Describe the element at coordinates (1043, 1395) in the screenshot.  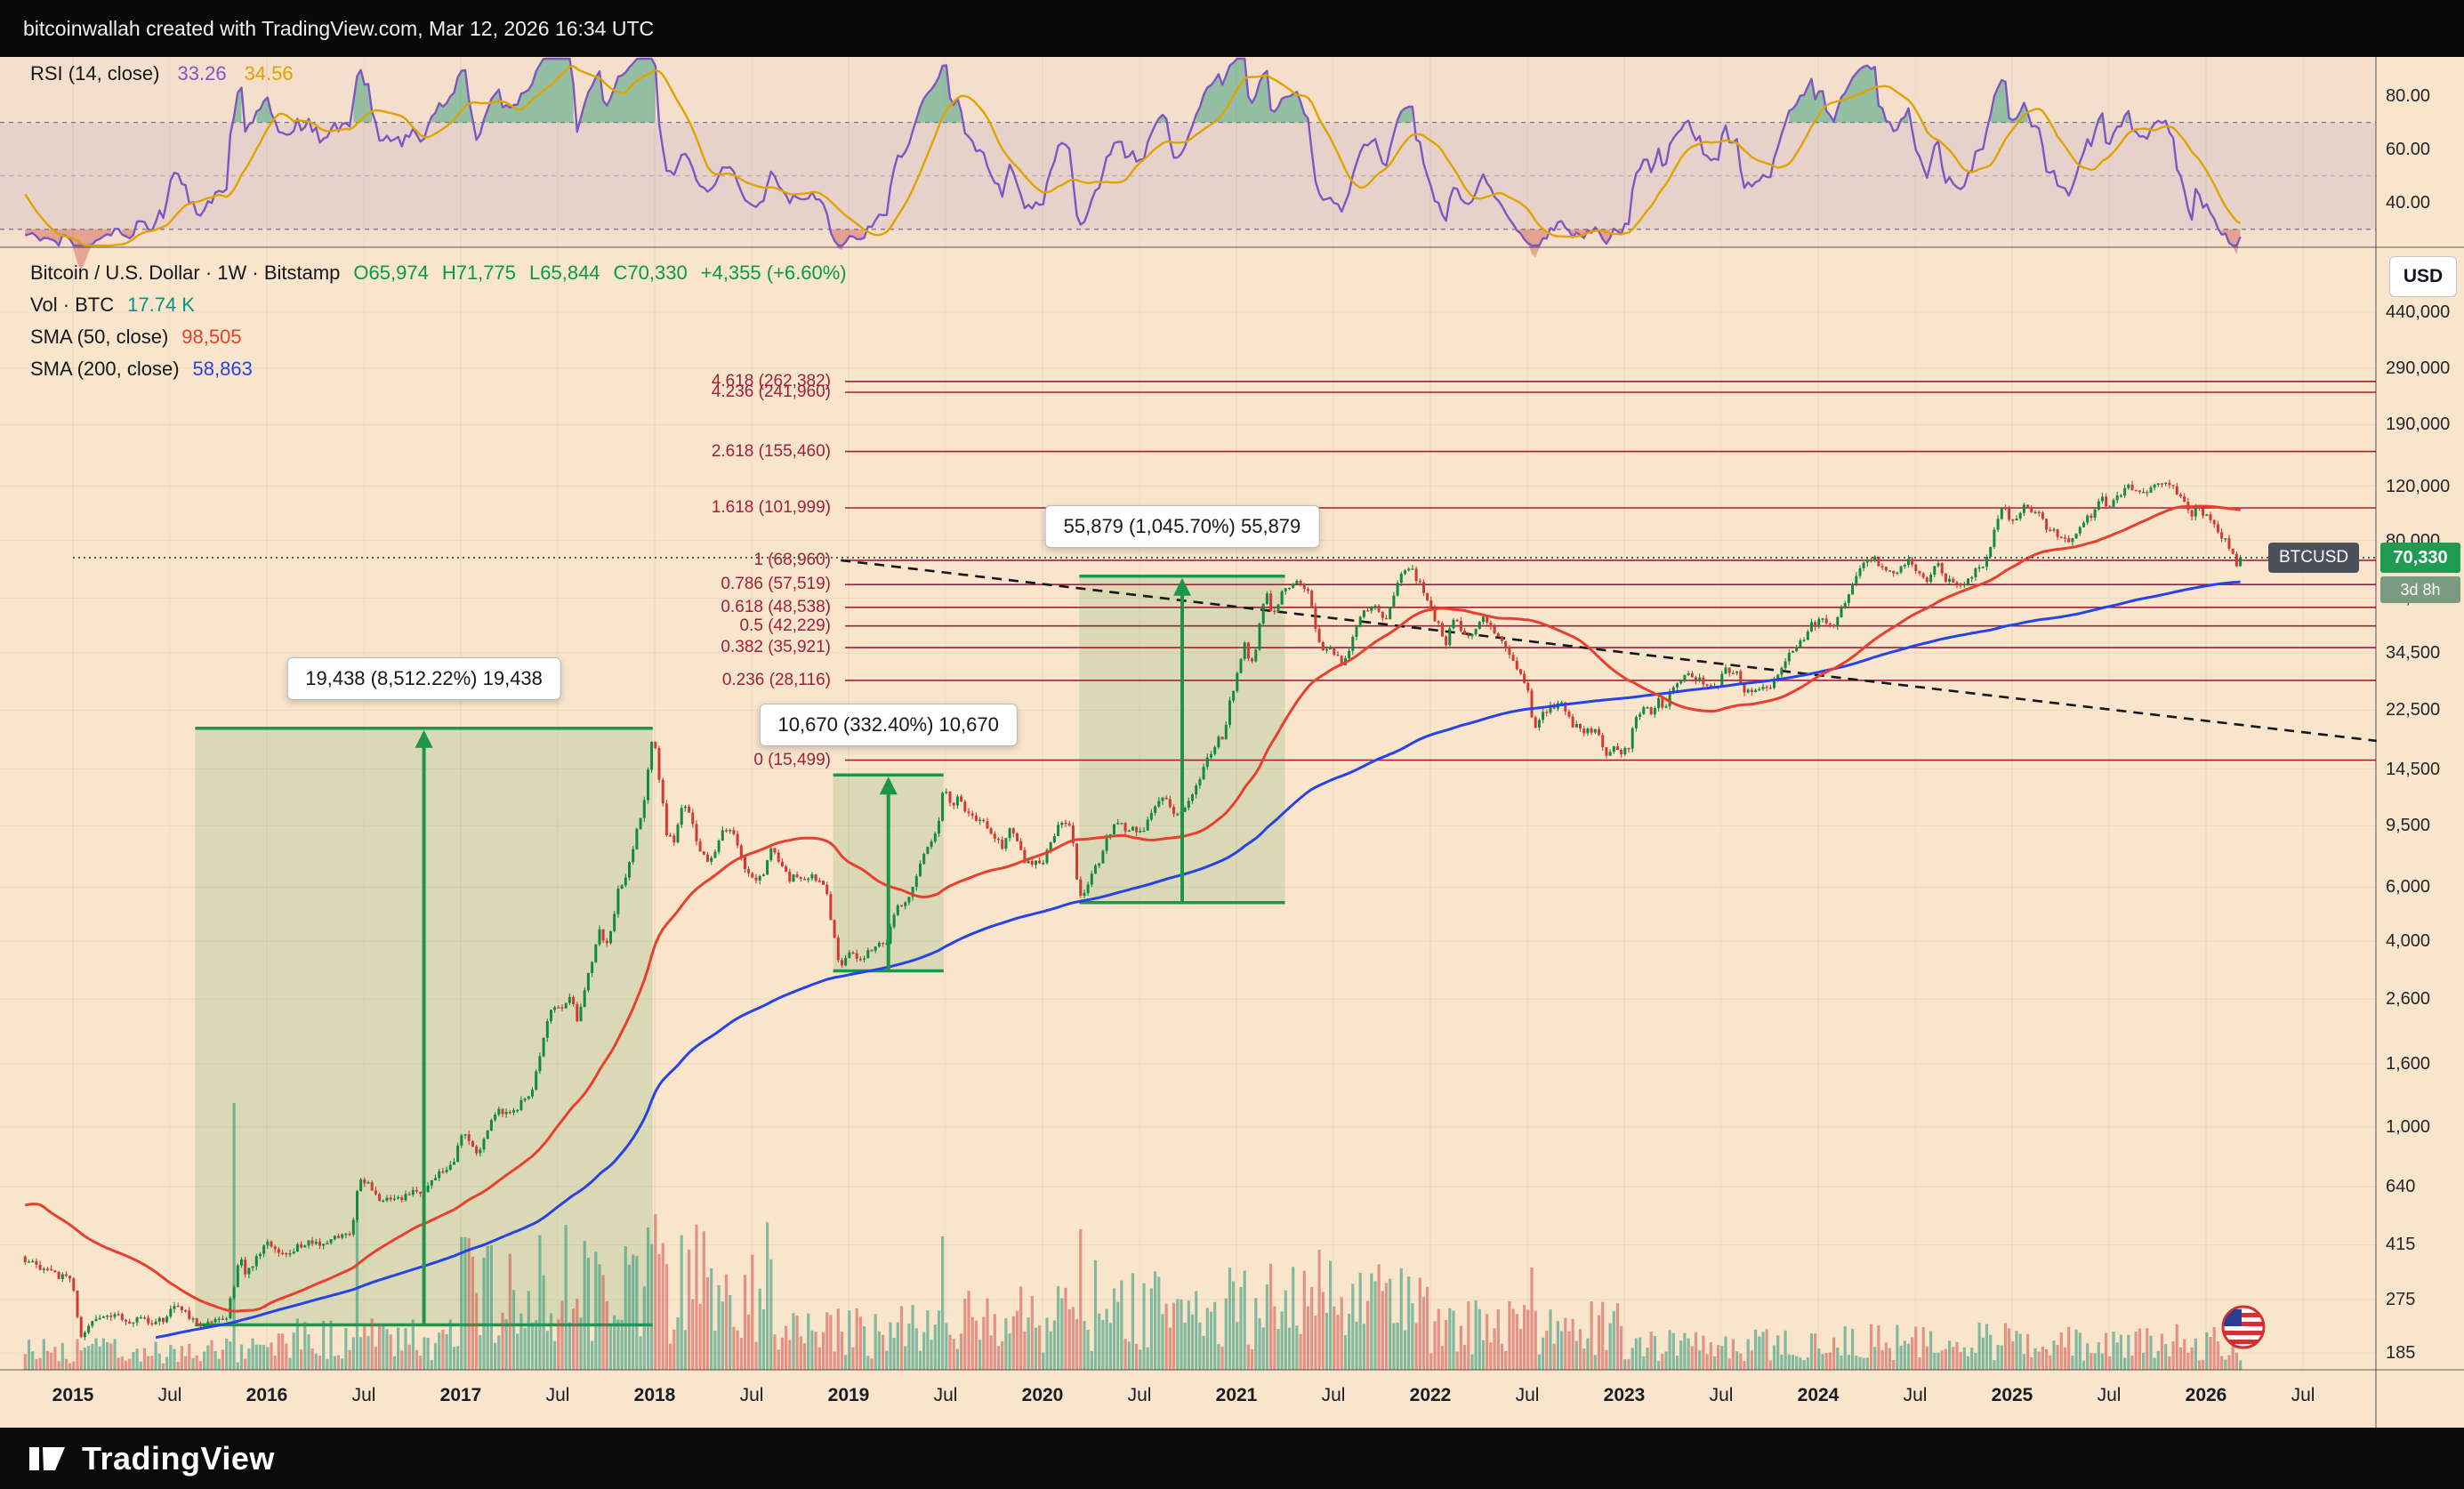
I see `time-axis-label: 2020` at that location.